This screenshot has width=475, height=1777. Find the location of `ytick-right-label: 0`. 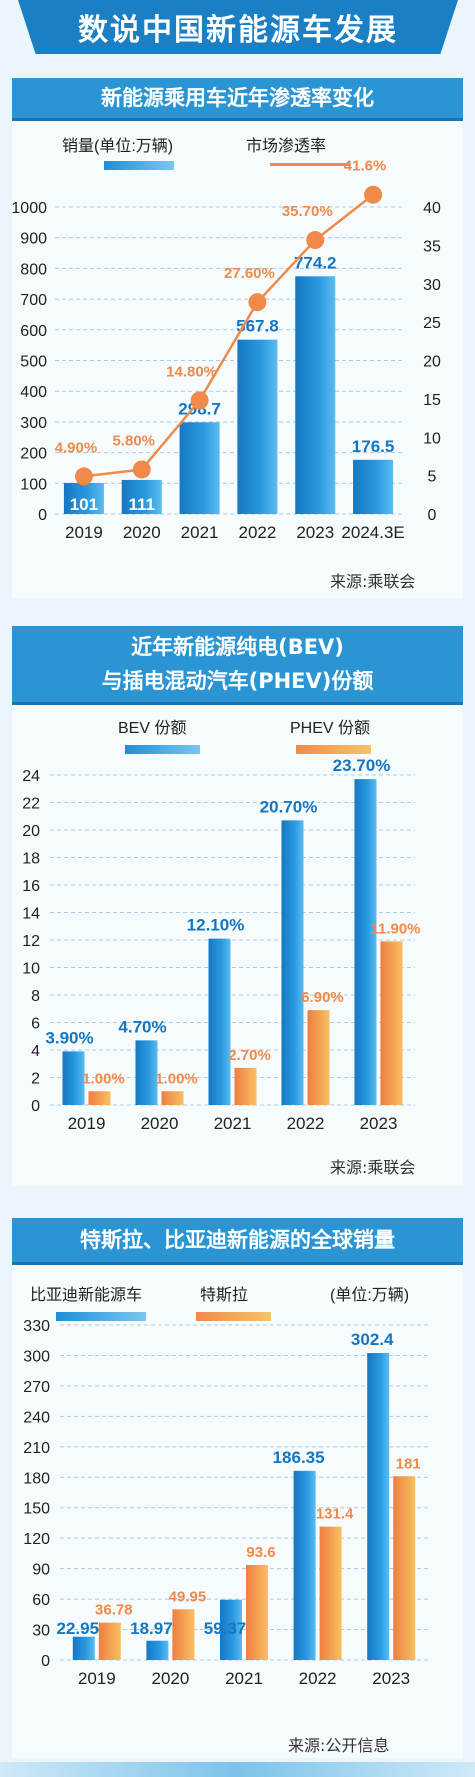

ytick-right-label: 0 is located at coordinates (432, 515).